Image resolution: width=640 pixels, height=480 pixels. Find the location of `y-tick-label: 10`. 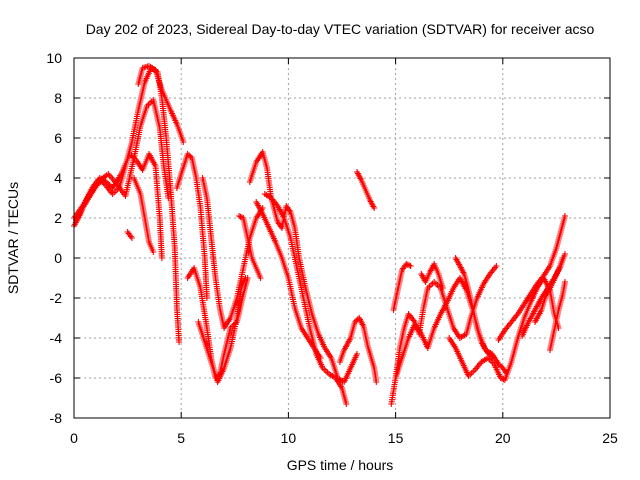

y-tick-label: 10 is located at coordinates (54, 58).